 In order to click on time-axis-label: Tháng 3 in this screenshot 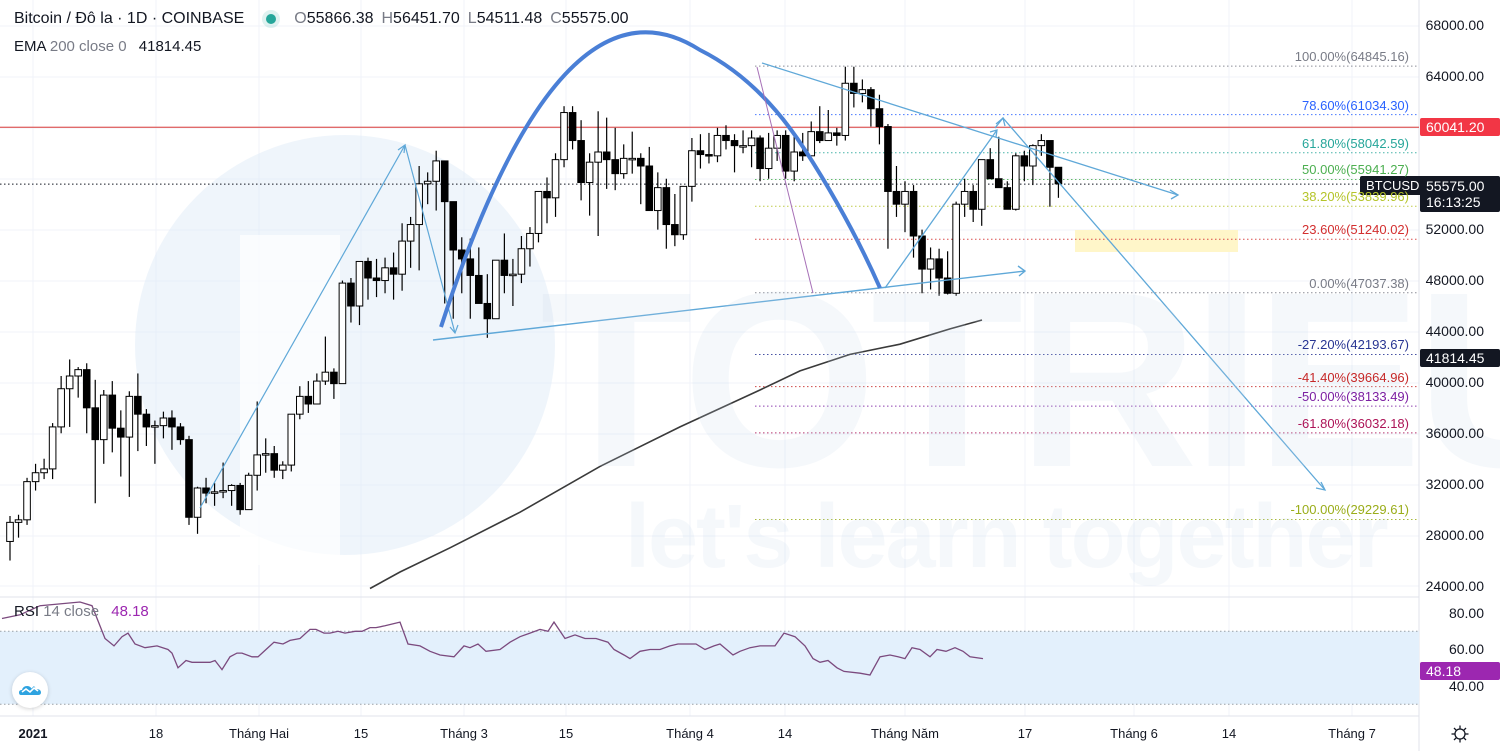, I will do `click(464, 733)`.